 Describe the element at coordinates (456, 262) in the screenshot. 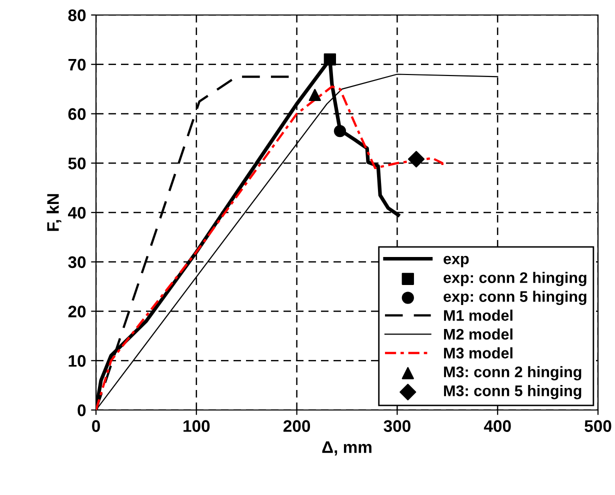

I see `legend-label: exp` at that location.